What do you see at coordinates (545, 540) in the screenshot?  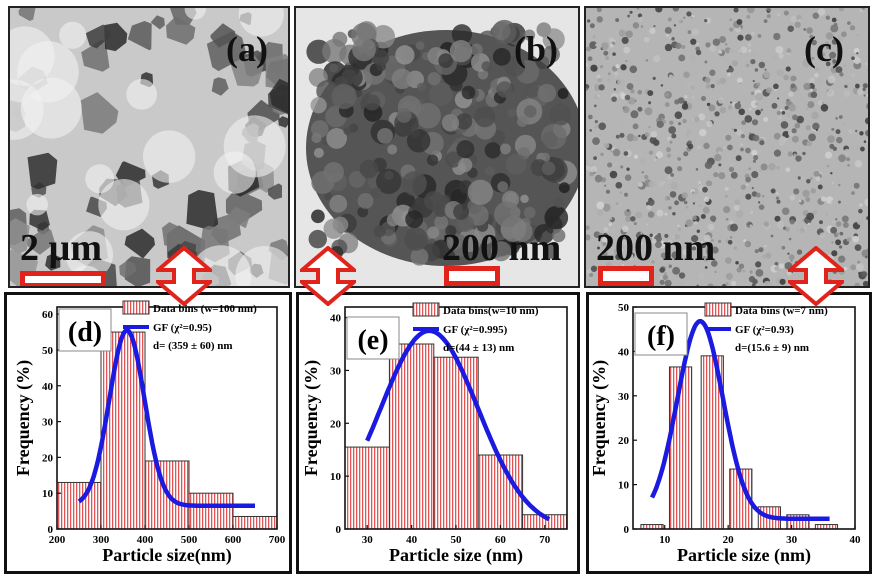 I see `x-tick-label: 70` at bounding box center [545, 540].